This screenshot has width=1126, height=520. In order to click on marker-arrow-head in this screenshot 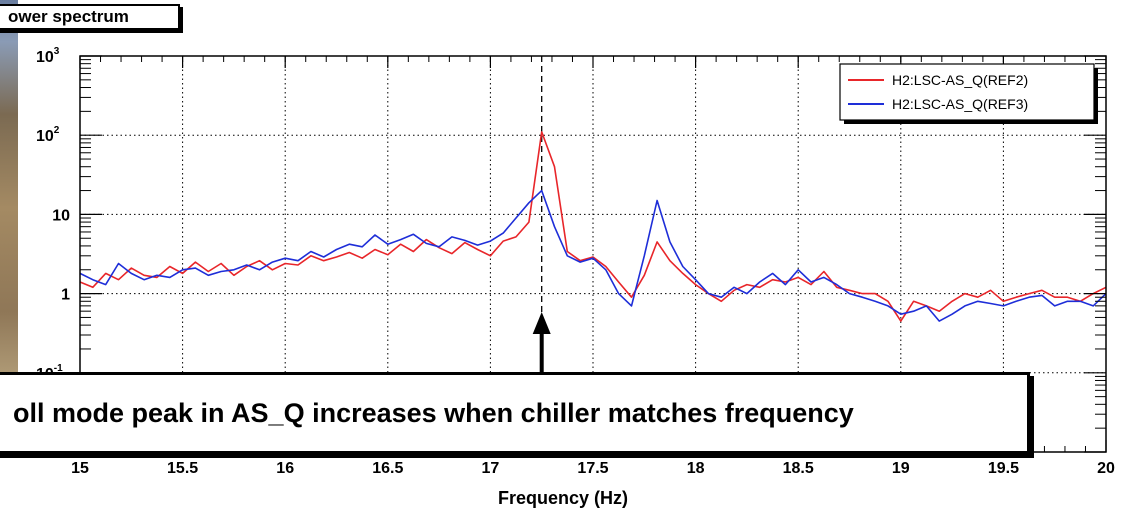, I will do `click(541, 323)`.